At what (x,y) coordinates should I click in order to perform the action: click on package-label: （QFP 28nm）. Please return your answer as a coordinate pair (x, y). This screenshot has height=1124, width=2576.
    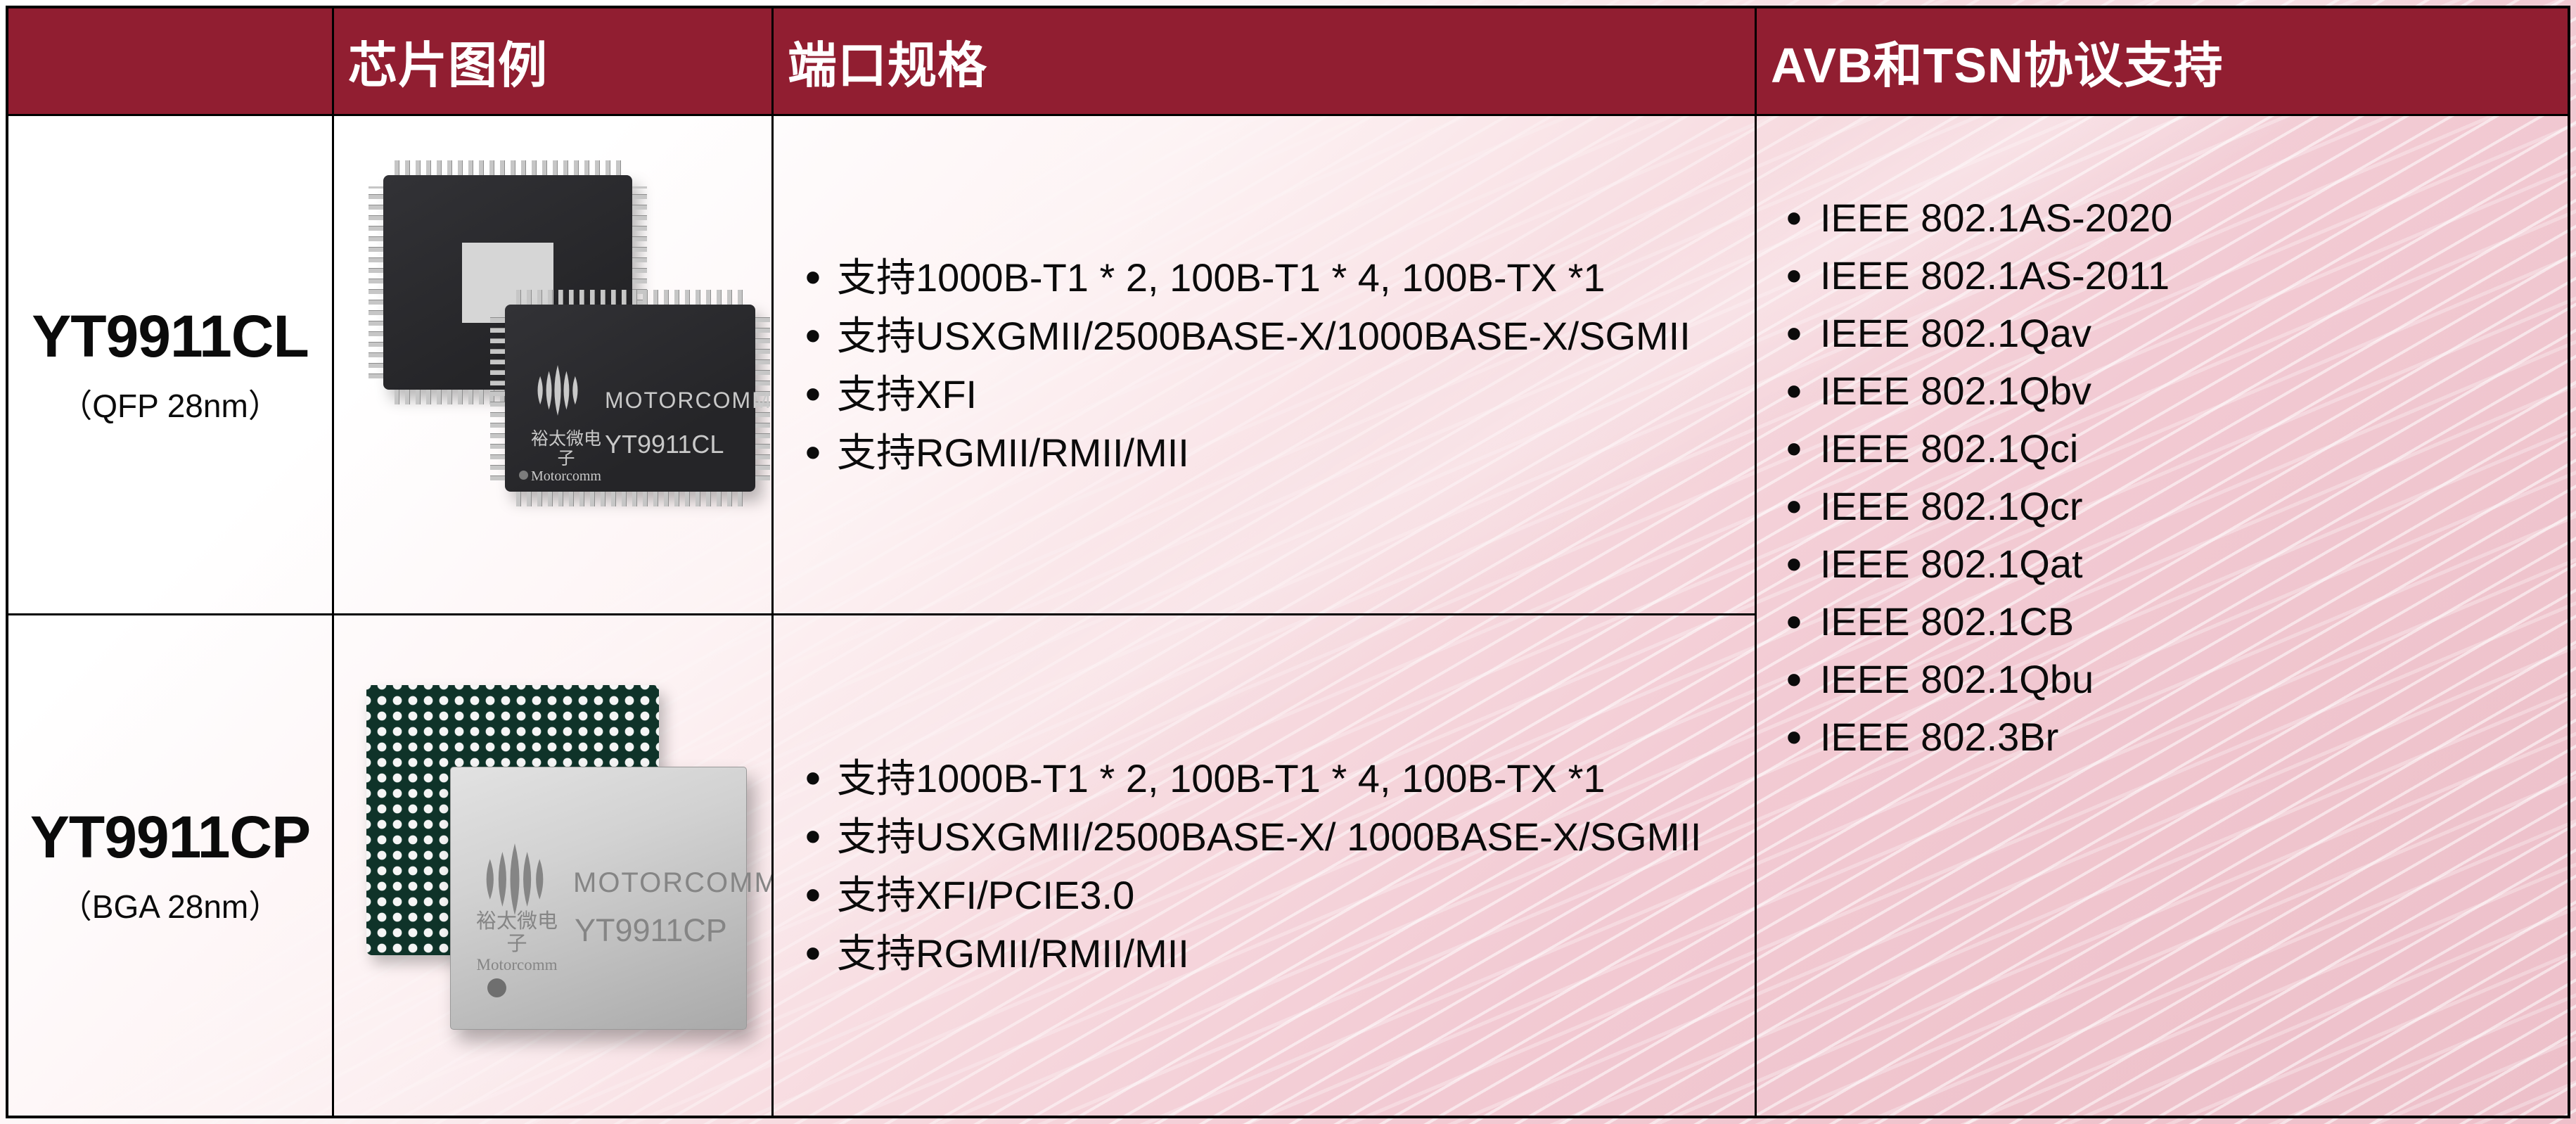
    Looking at the image, I should click on (170, 406).